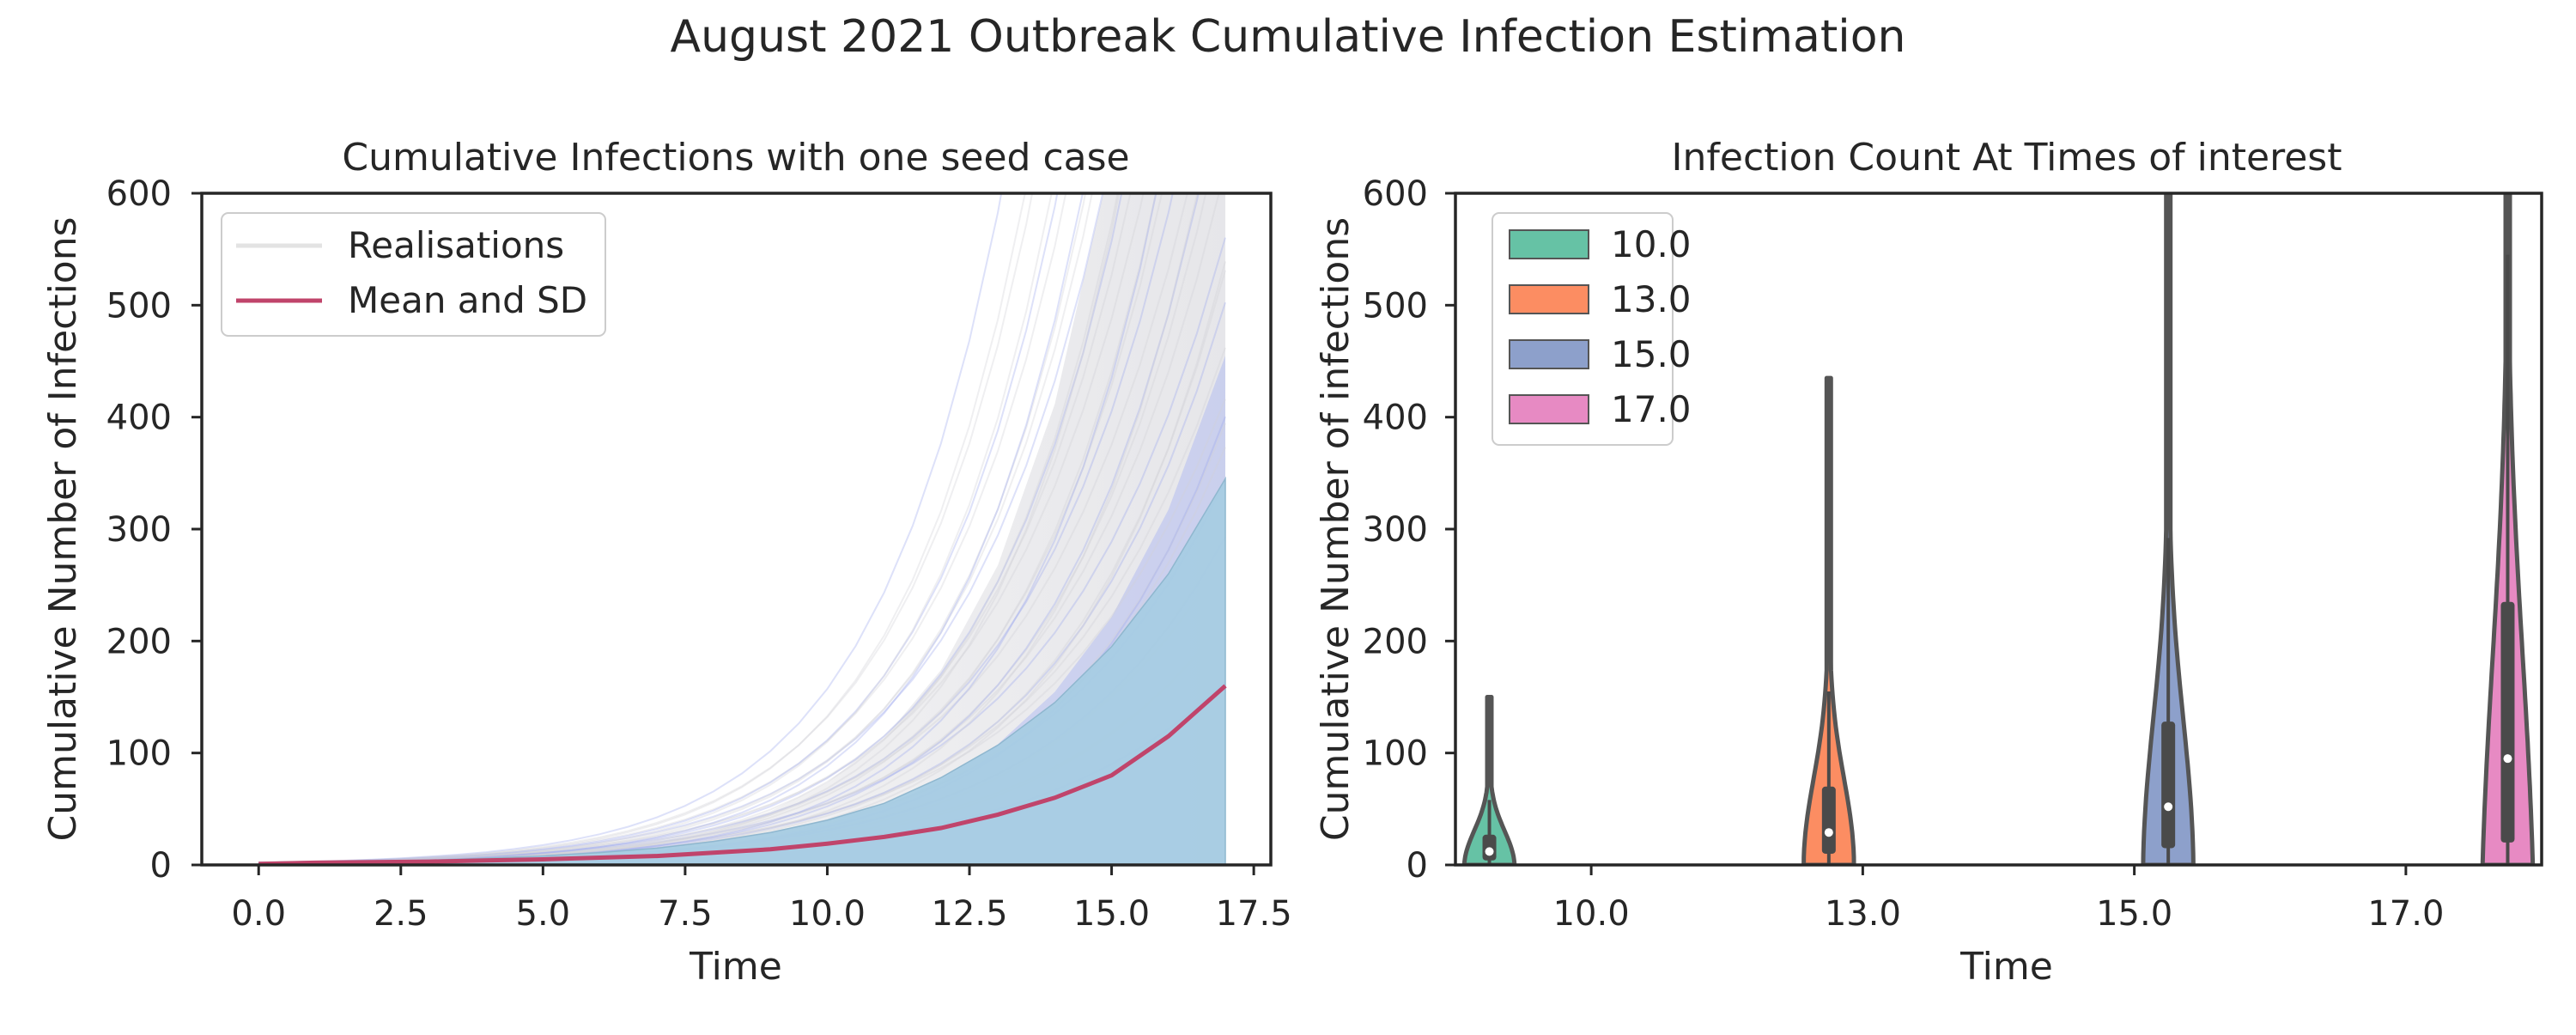 The image size is (2576, 1035). What do you see at coordinates (1652, 354) in the screenshot?
I see `legend-label-15: 15.0` at bounding box center [1652, 354].